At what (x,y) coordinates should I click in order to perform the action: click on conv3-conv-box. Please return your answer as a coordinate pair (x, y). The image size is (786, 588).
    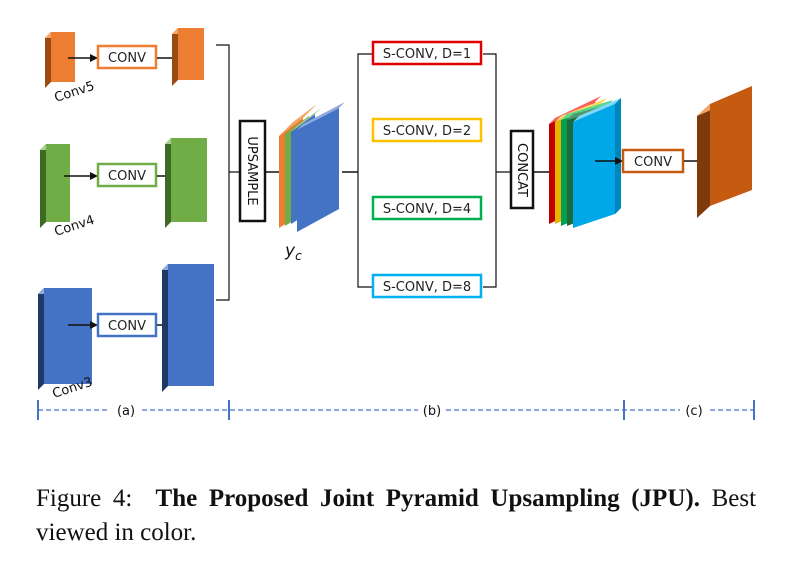
    Looking at the image, I should click on (127, 325).